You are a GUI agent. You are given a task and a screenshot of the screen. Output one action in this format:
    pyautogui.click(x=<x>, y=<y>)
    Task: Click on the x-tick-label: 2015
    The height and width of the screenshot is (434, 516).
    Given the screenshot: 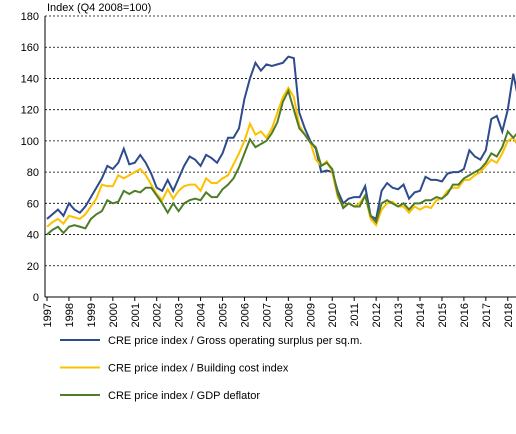 What is the action you would take?
    pyautogui.click(x=443, y=315)
    